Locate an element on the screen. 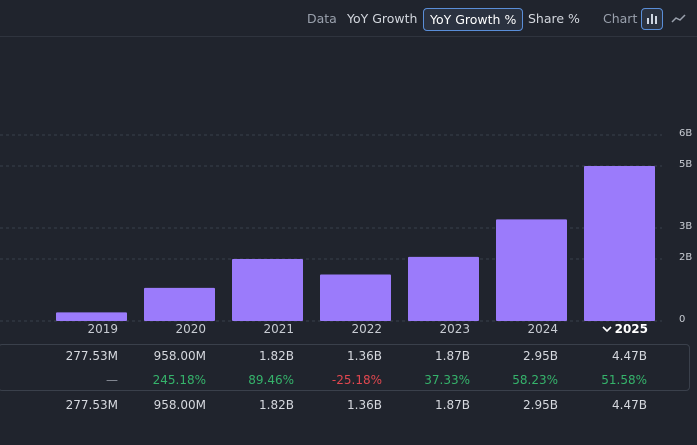  data-table-box is located at coordinates (345, 367).